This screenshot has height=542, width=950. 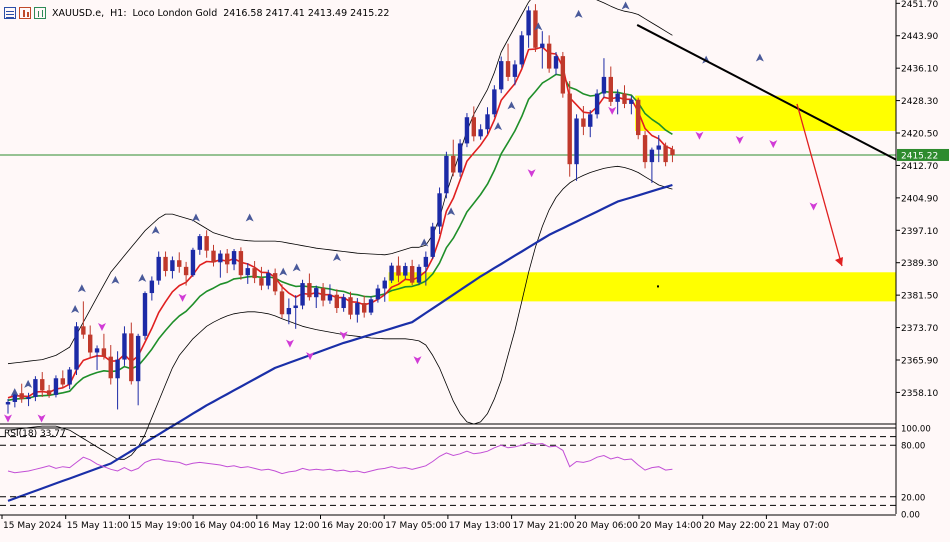 What do you see at coordinates (32, 526) in the screenshot?
I see `x-tick-label: 15 May 2024` at bounding box center [32, 526].